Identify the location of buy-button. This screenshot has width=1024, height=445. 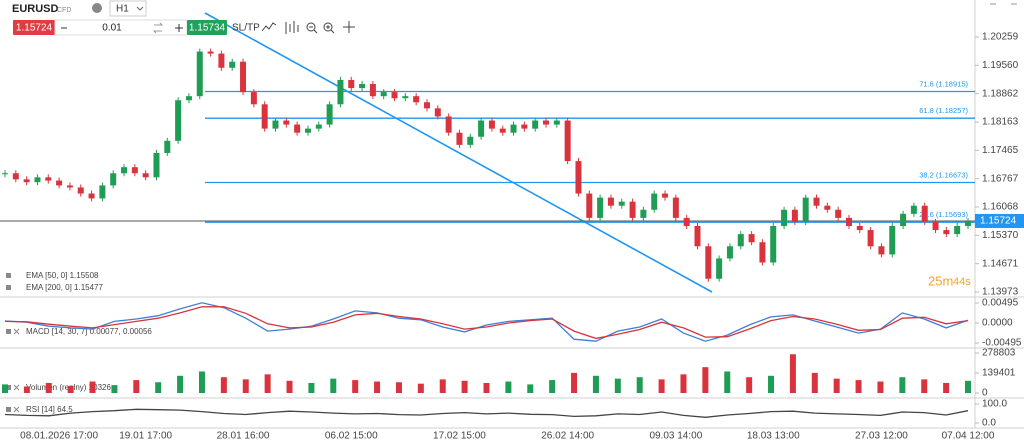
(207, 27).